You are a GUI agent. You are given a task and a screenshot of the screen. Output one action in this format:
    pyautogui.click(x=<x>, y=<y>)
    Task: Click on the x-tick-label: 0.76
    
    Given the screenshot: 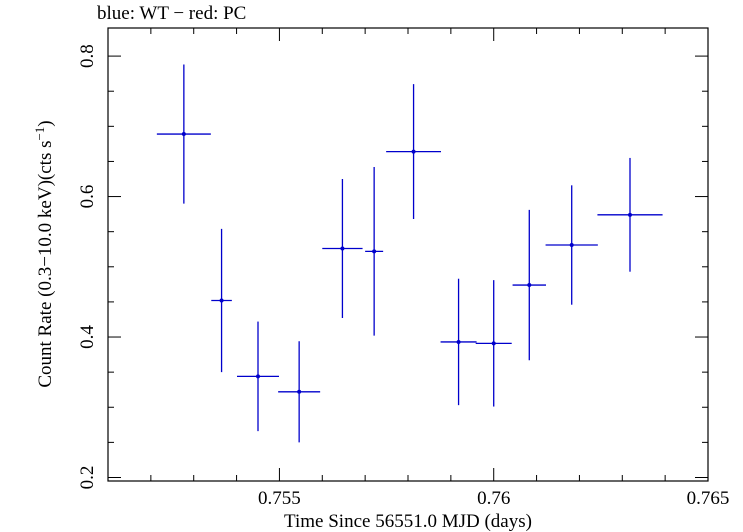 What is the action you would take?
    pyautogui.click(x=493, y=498)
    